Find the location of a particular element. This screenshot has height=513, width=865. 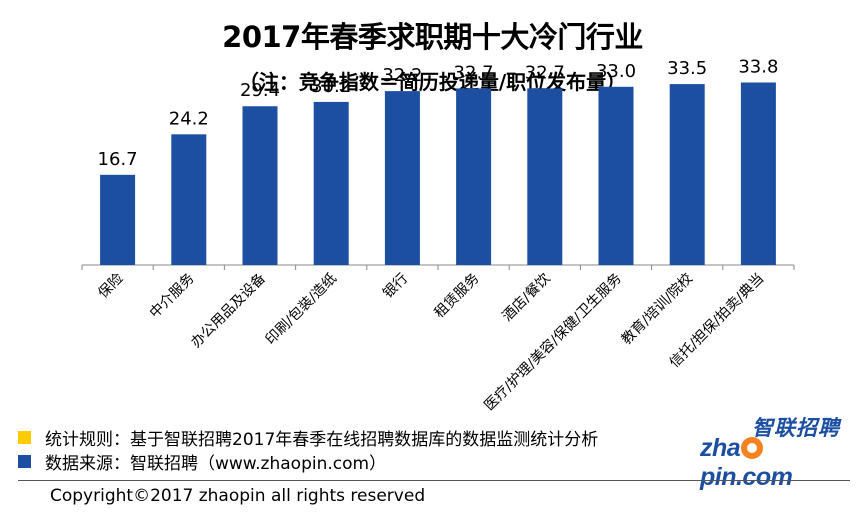

note-item: 数据来源：智联招聘（www.zhaopin.com） is located at coordinates (343, 461).